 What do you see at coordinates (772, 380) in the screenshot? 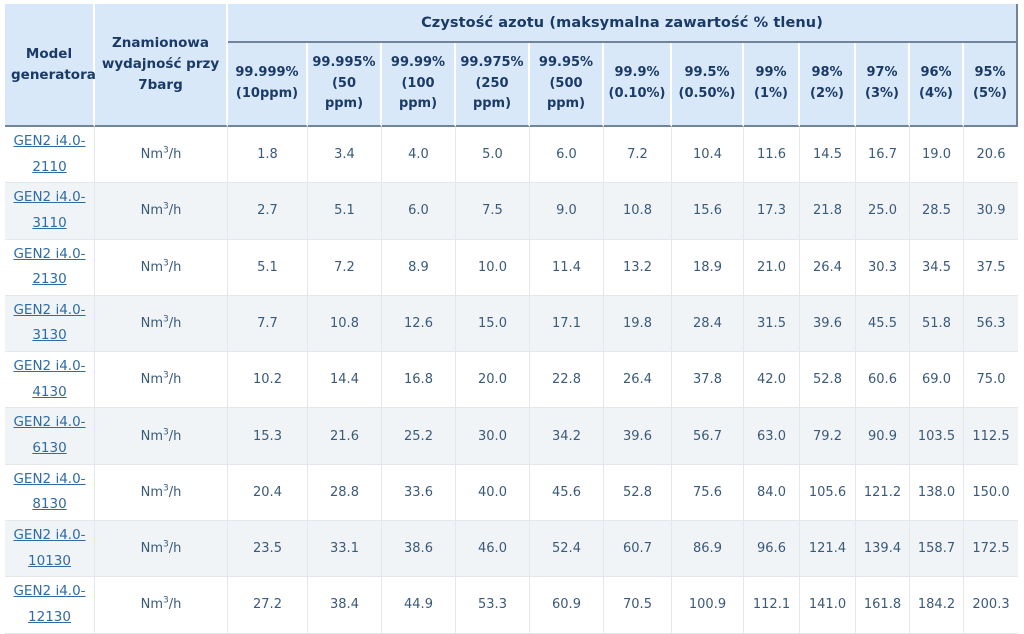
I see `value-cell: 42.0` at bounding box center [772, 380].